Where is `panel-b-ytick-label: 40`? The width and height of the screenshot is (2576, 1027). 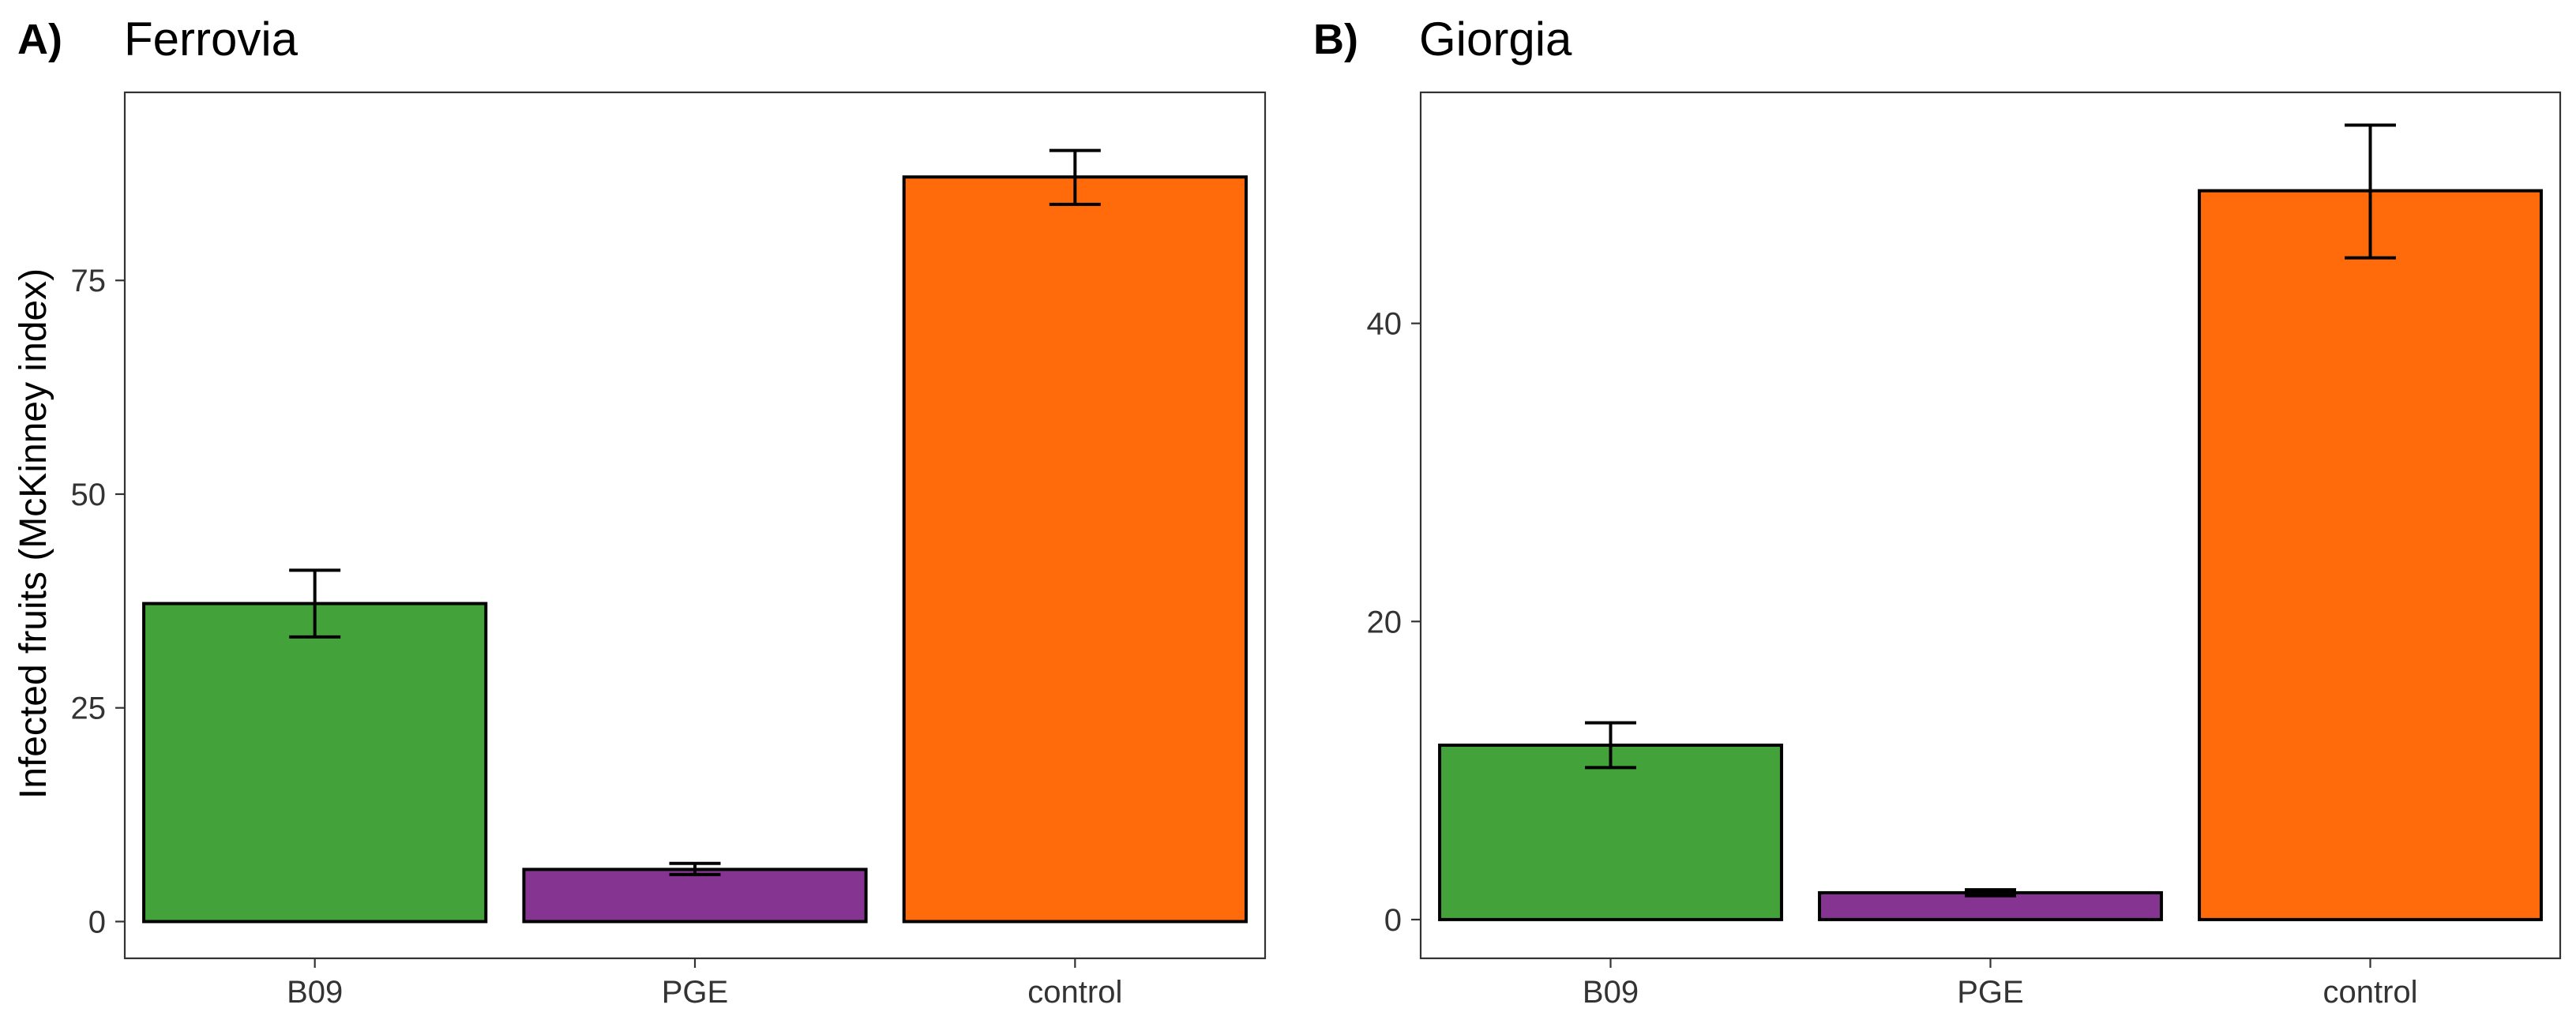
panel-b-ytick-label: 40 is located at coordinates (1385, 324).